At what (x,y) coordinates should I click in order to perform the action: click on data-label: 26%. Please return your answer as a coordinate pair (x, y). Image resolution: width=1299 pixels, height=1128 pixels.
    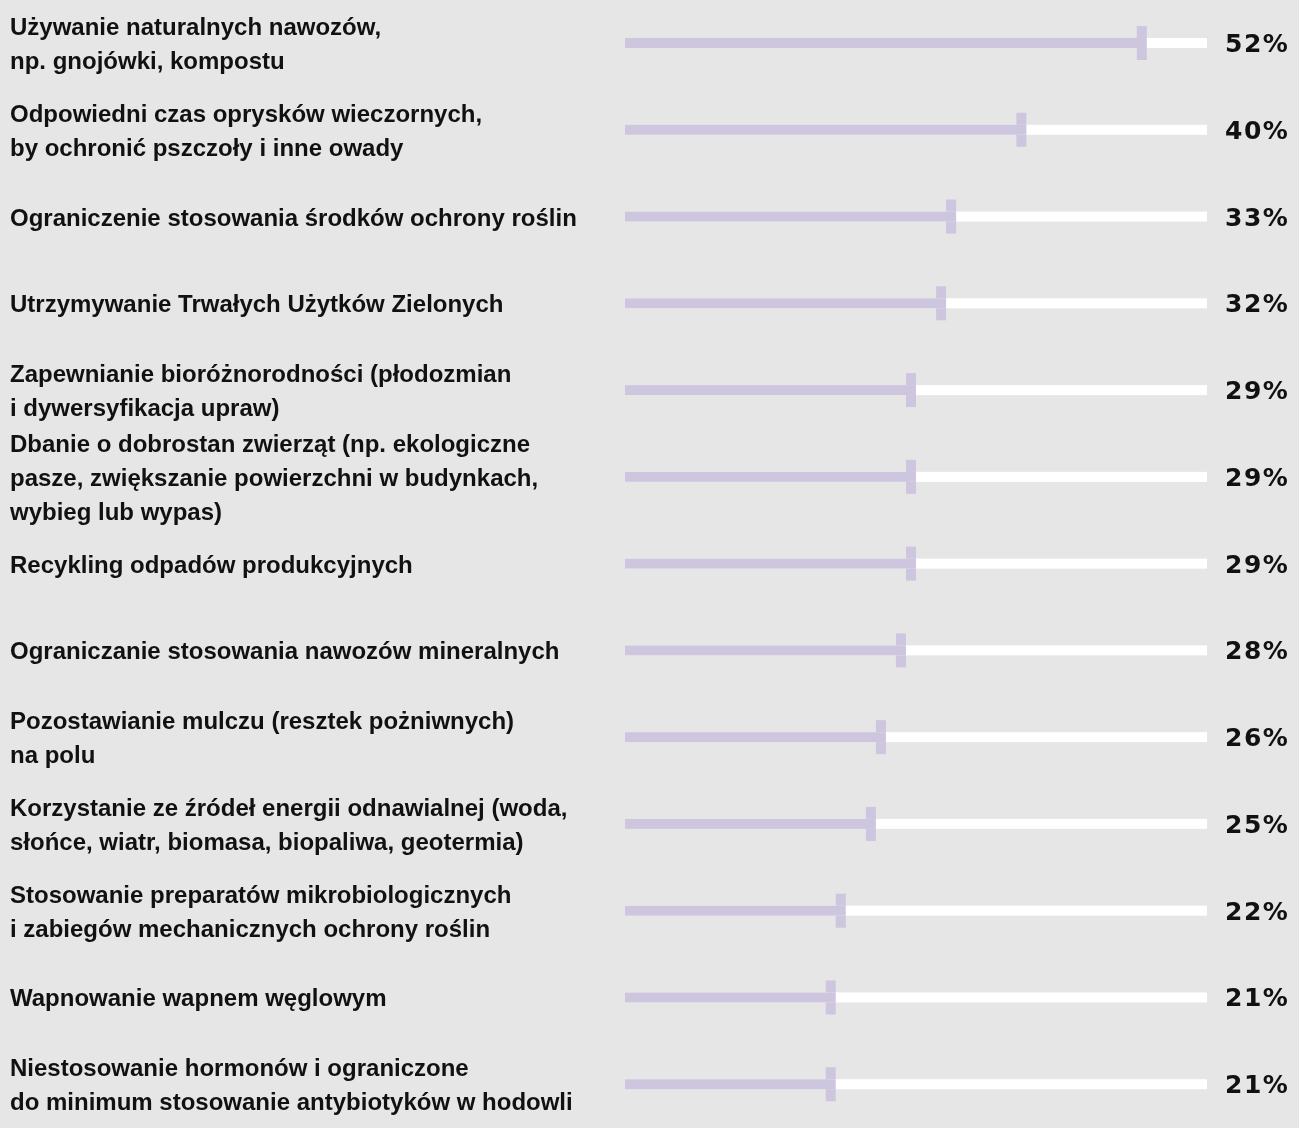
    Looking at the image, I should click on (1257, 738).